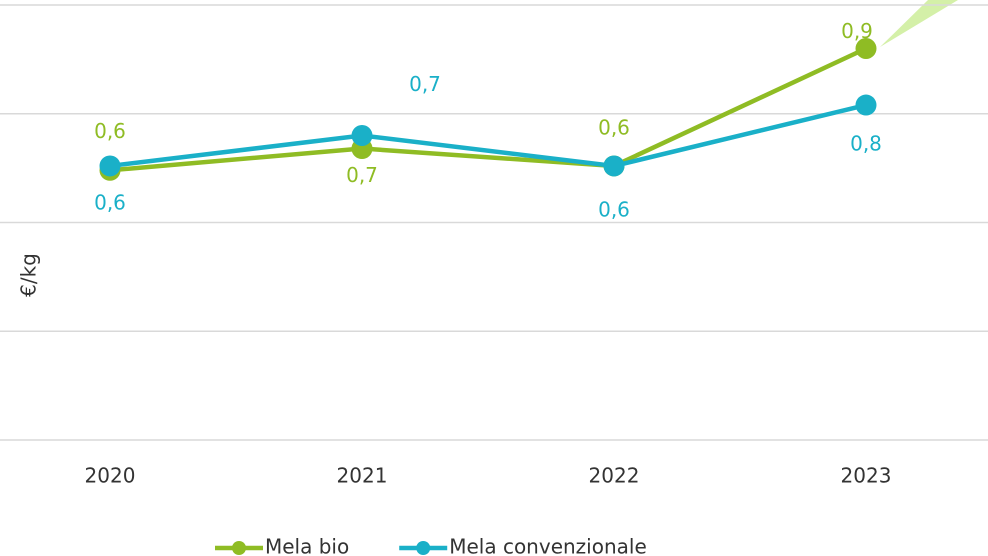  I want to click on x-tick-label: 2021, so click(362, 476).